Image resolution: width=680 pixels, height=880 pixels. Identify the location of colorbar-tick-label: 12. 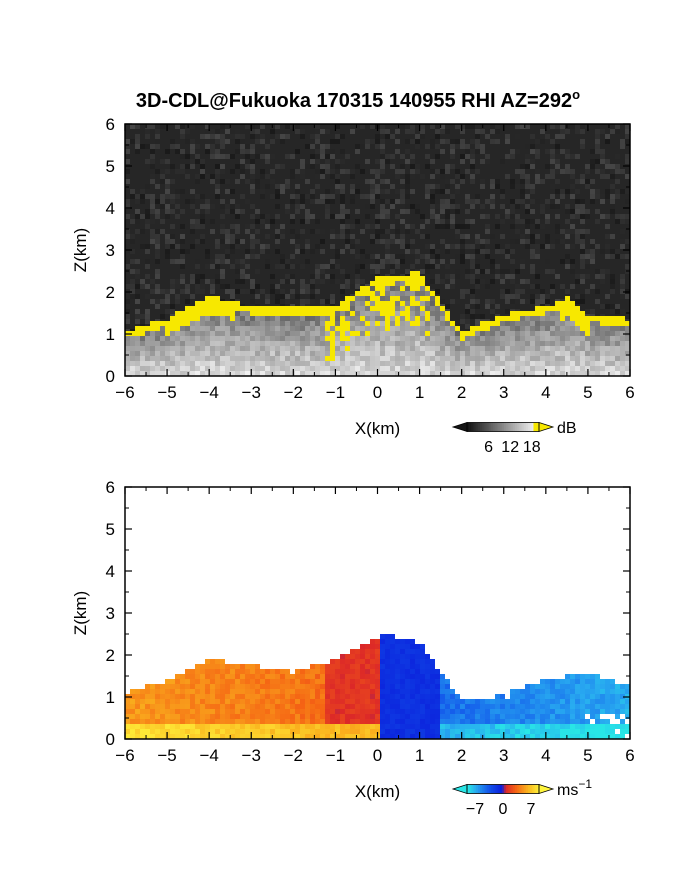
(510, 447).